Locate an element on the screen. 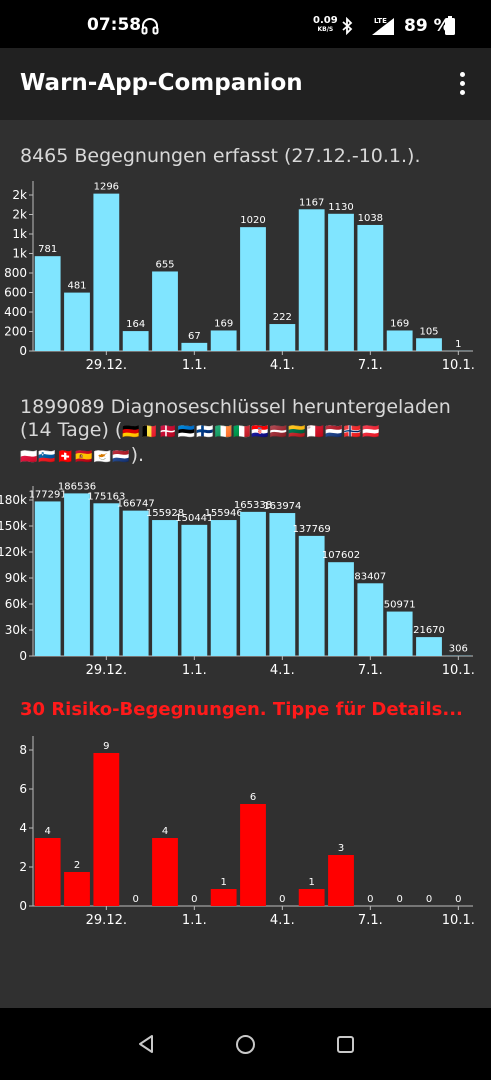  bar-value-label: 137769 is located at coordinates (312, 529).